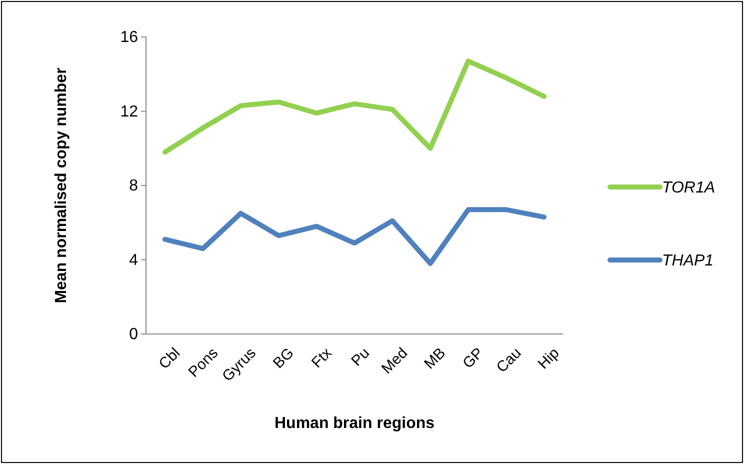 Image resolution: width=744 pixels, height=464 pixels. Describe the element at coordinates (133, 186) in the screenshot. I see `y-tick-label: 8` at that location.